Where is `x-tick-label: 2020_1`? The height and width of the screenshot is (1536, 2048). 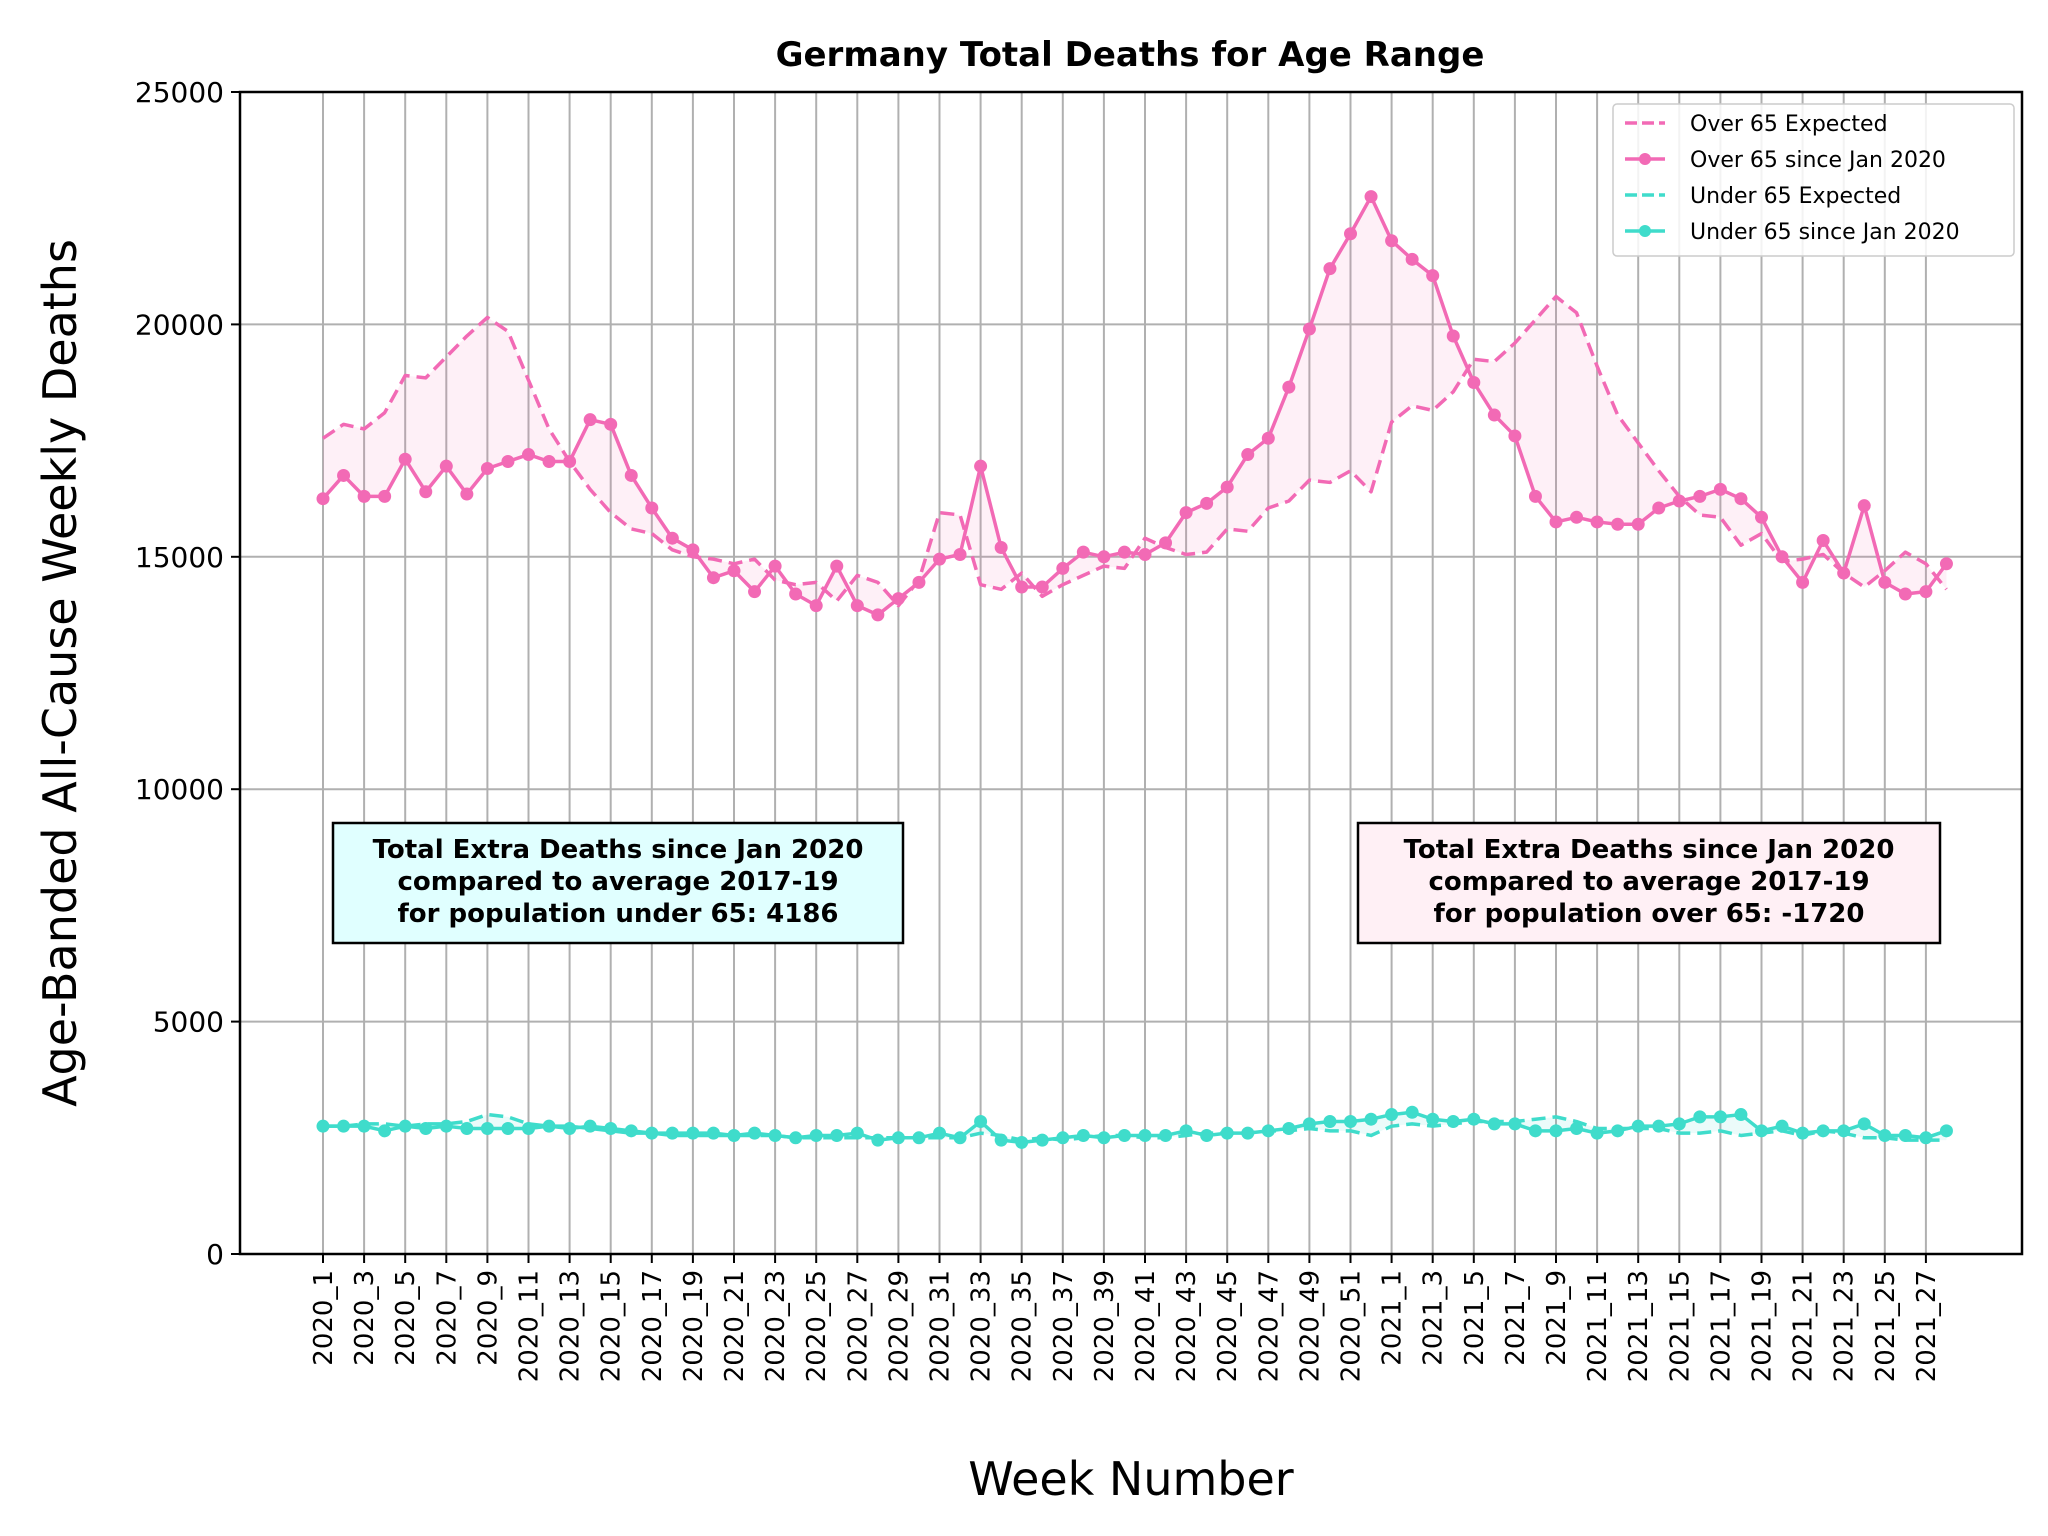
x-tick-label: 2020_1 is located at coordinates (324, 1318).